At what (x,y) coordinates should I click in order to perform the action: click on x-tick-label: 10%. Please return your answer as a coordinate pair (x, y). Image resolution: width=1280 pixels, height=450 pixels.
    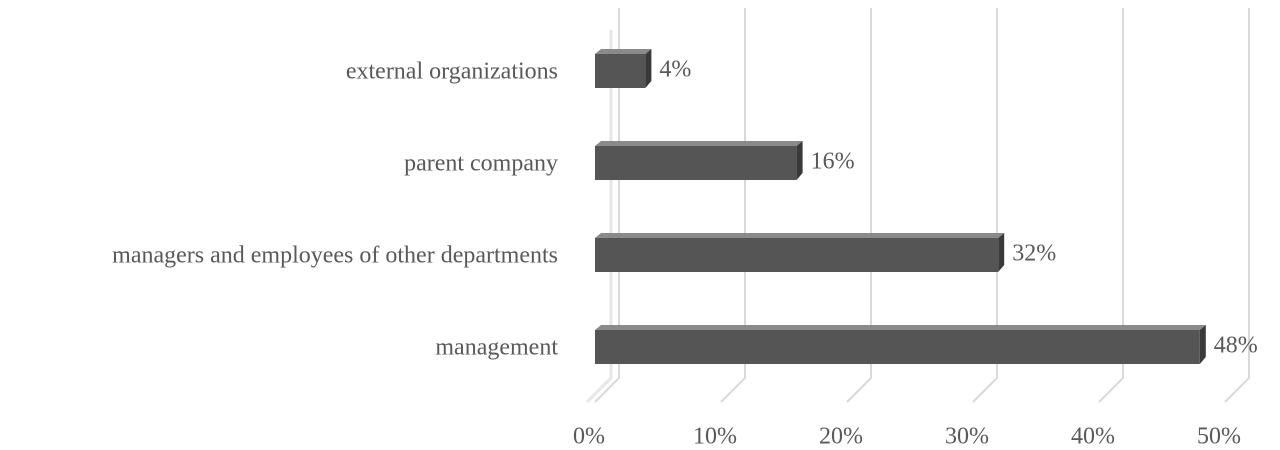
    Looking at the image, I should click on (715, 437).